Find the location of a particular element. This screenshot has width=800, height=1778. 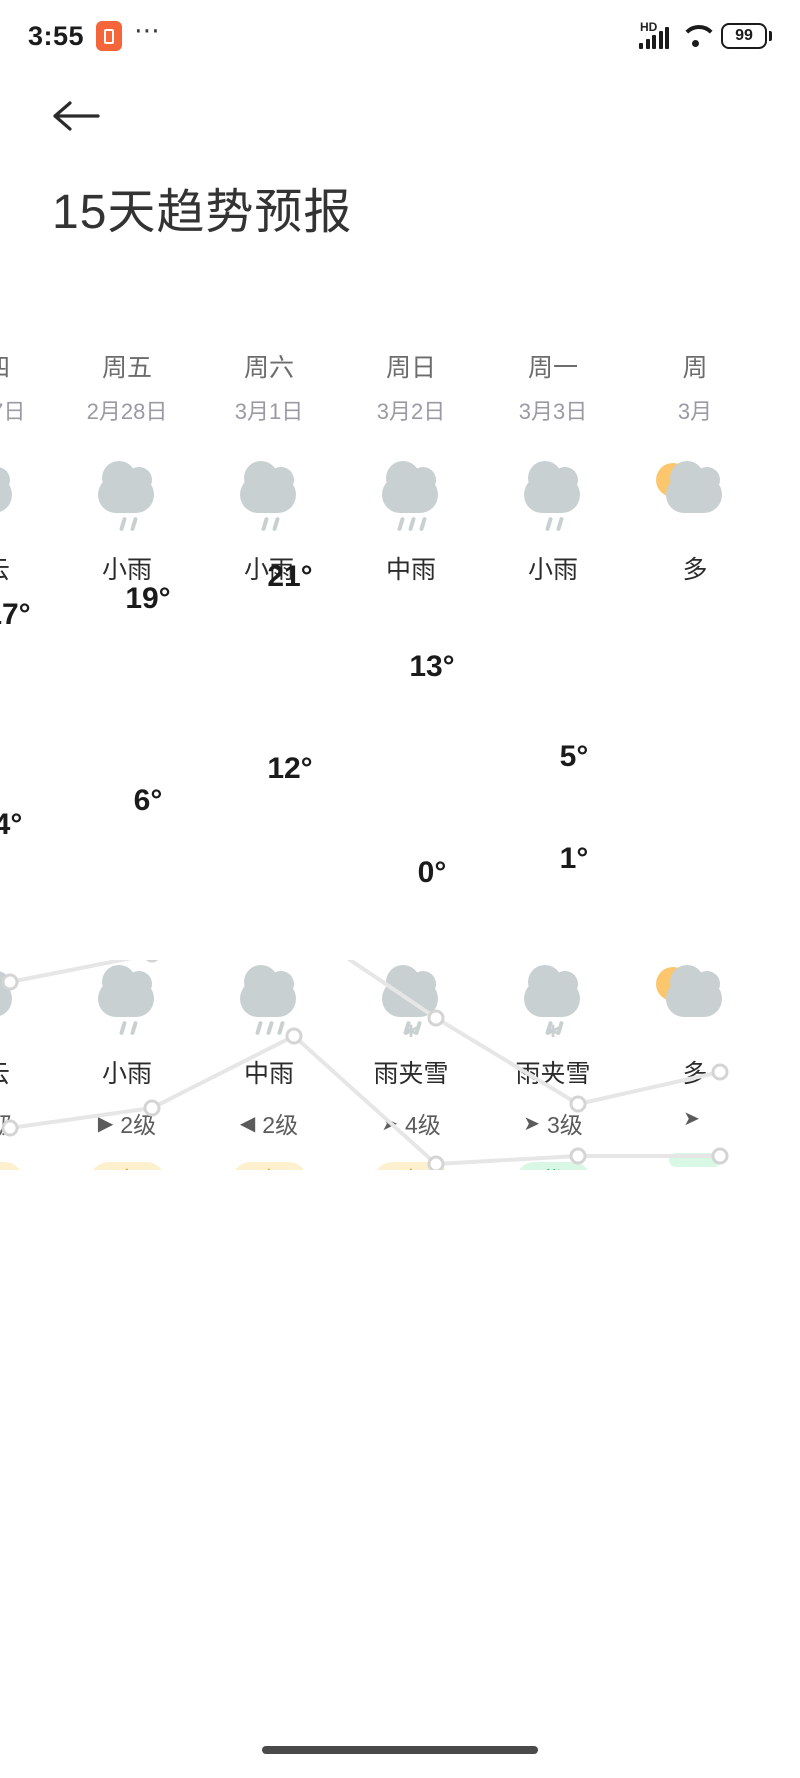

wind-info: ◀ 2级 is located at coordinates (269, 1123).